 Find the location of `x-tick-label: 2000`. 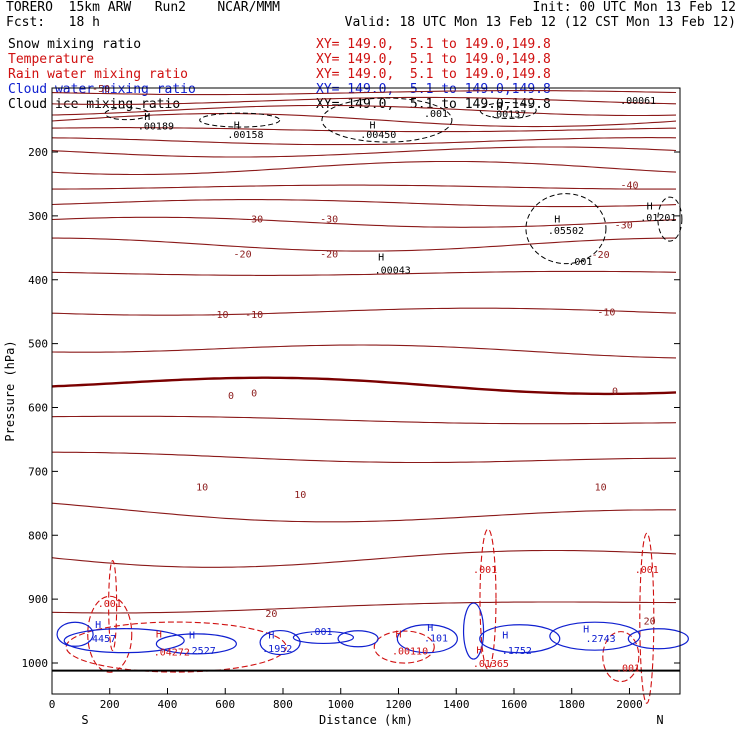

x-tick-label: 2000 is located at coordinates (629, 704).